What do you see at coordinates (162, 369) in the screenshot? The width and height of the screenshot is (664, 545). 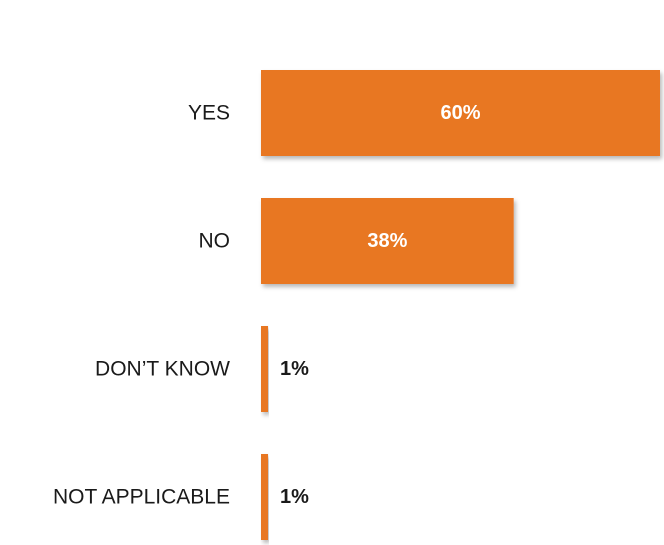 I see `category-label-don-t-know: DON’T KNOW` at bounding box center [162, 369].